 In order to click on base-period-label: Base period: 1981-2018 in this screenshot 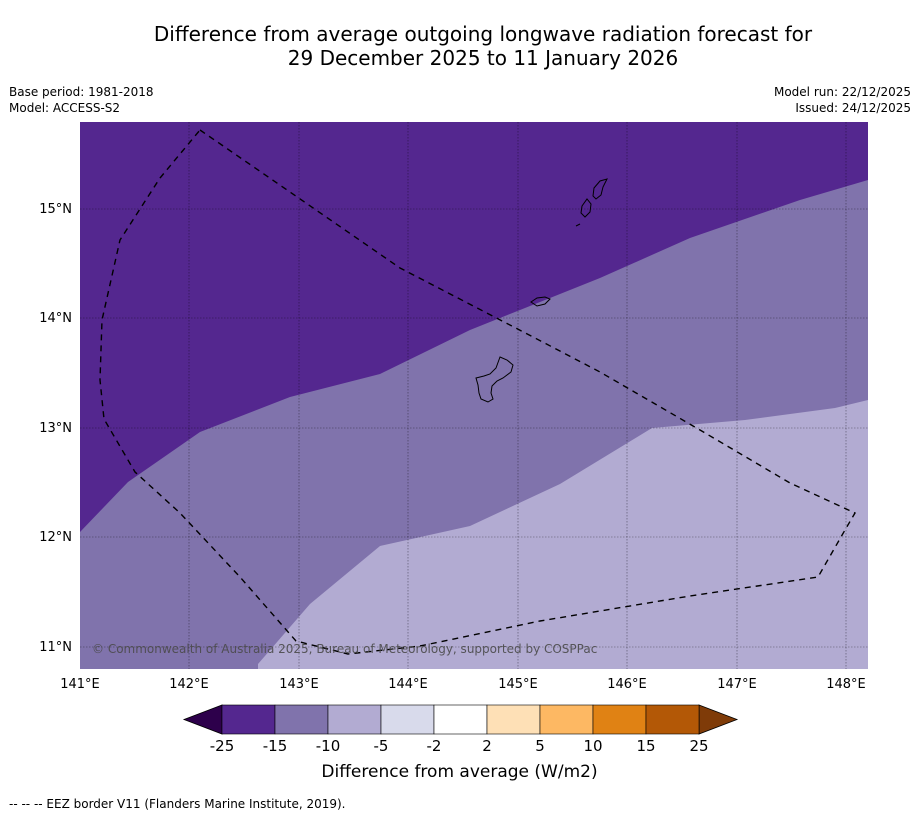, I will do `click(81, 92)`.